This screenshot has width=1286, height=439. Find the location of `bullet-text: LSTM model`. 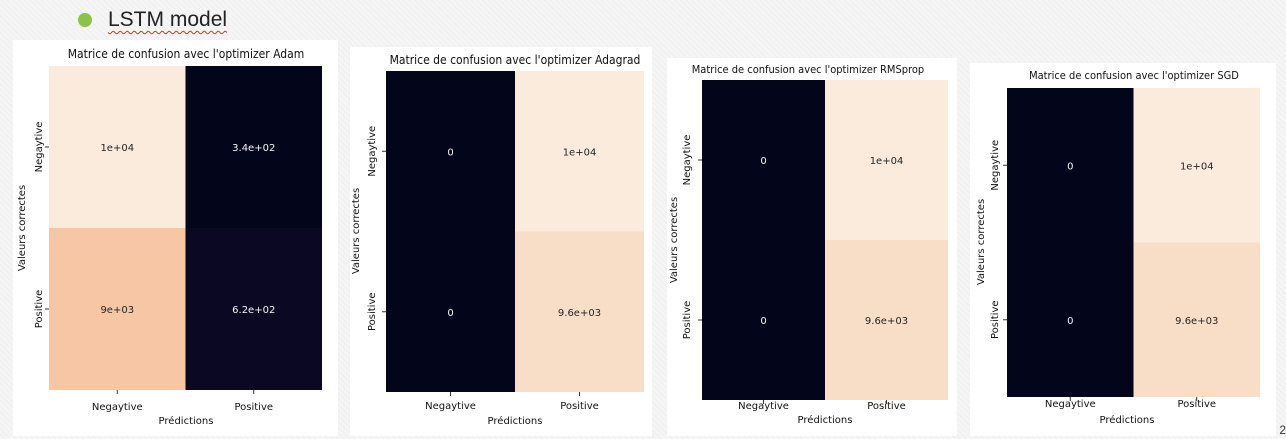

bullet-text: LSTM model is located at coordinates (168, 19).